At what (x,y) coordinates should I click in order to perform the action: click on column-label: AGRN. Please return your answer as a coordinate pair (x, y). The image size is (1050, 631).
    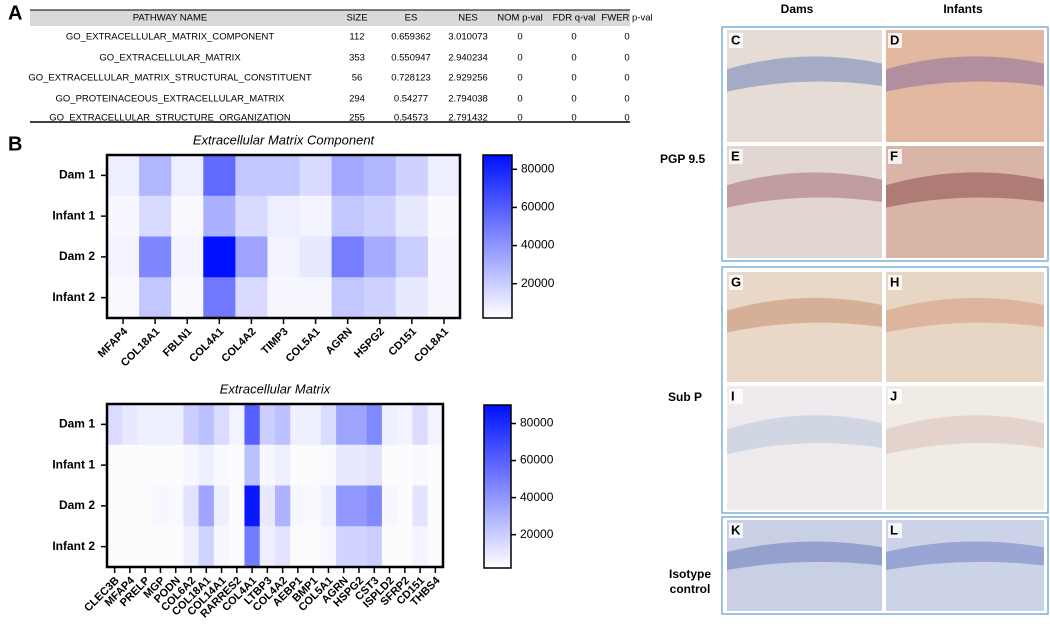
    Looking at the image, I should click on (338, 341).